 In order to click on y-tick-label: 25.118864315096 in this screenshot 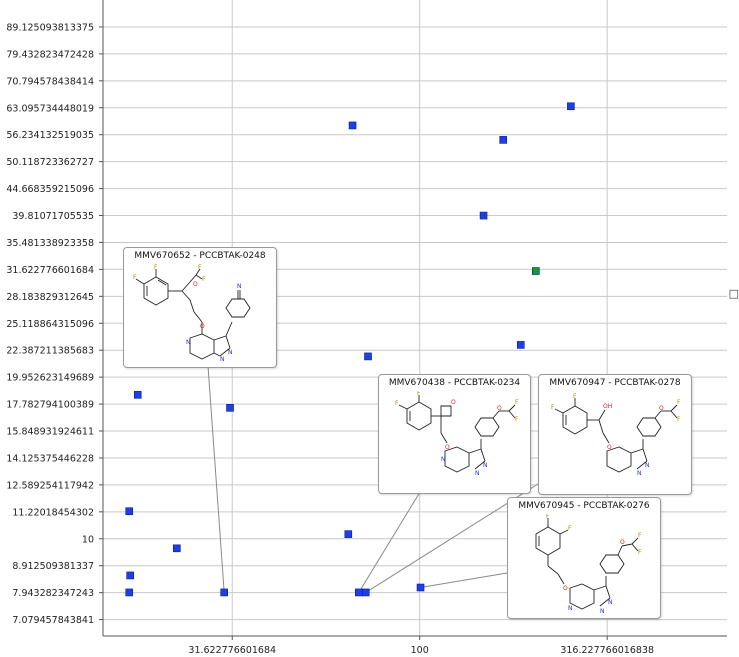, I will do `click(50, 324)`.